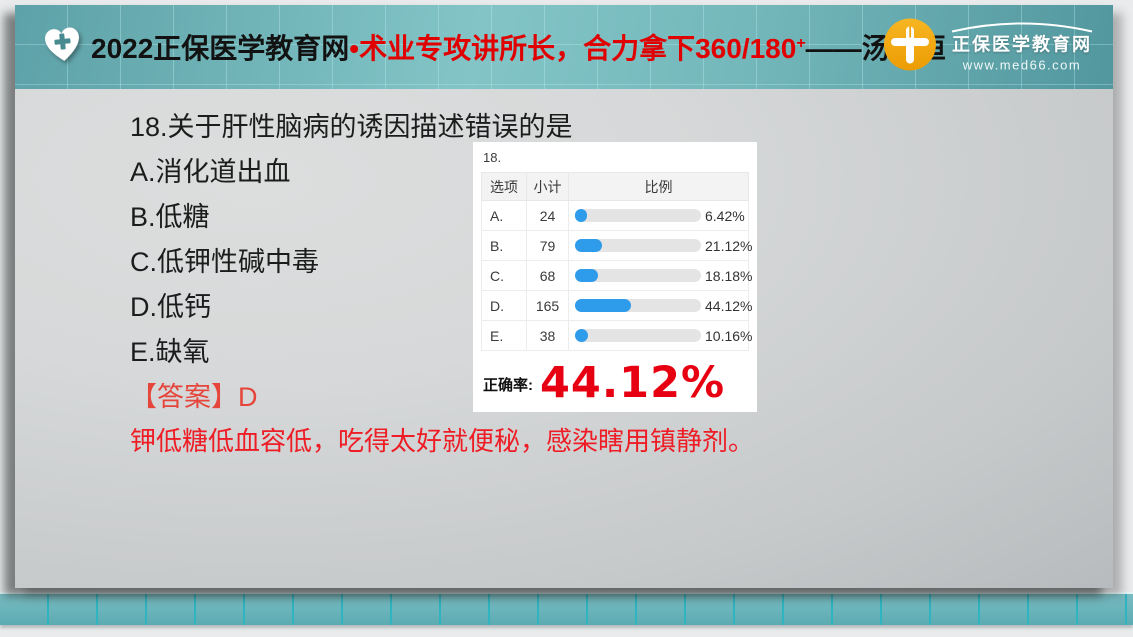  What do you see at coordinates (170, 307) in the screenshot?
I see `question-option-d: D.低钙` at bounding box center [170, 307].